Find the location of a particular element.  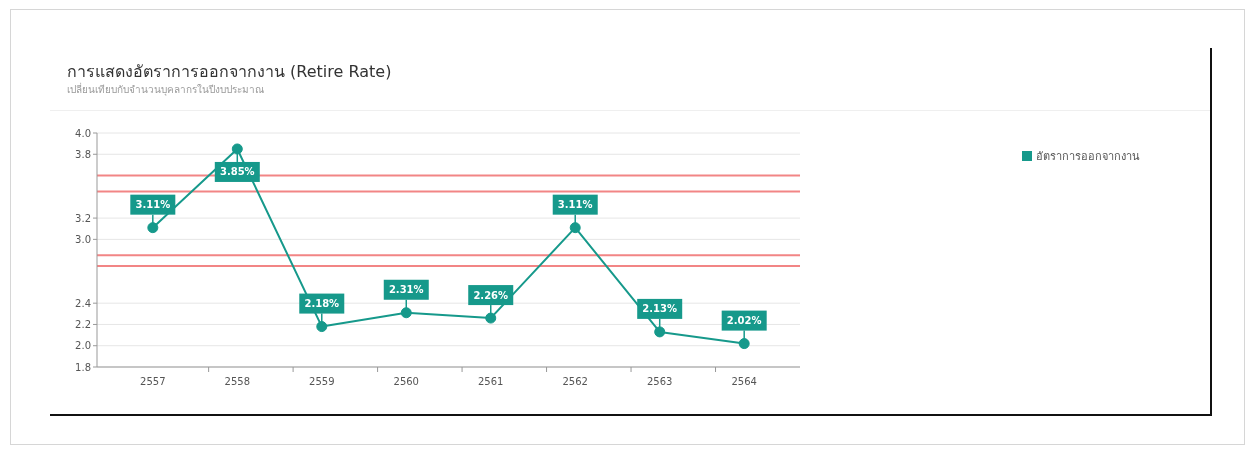

x-tick-label: 2563 is located at coordinates (659, 381).